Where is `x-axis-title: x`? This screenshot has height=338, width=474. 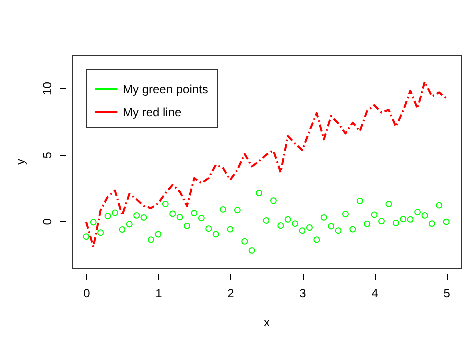
x-axis-title: x is located at coordinates (267, 323).